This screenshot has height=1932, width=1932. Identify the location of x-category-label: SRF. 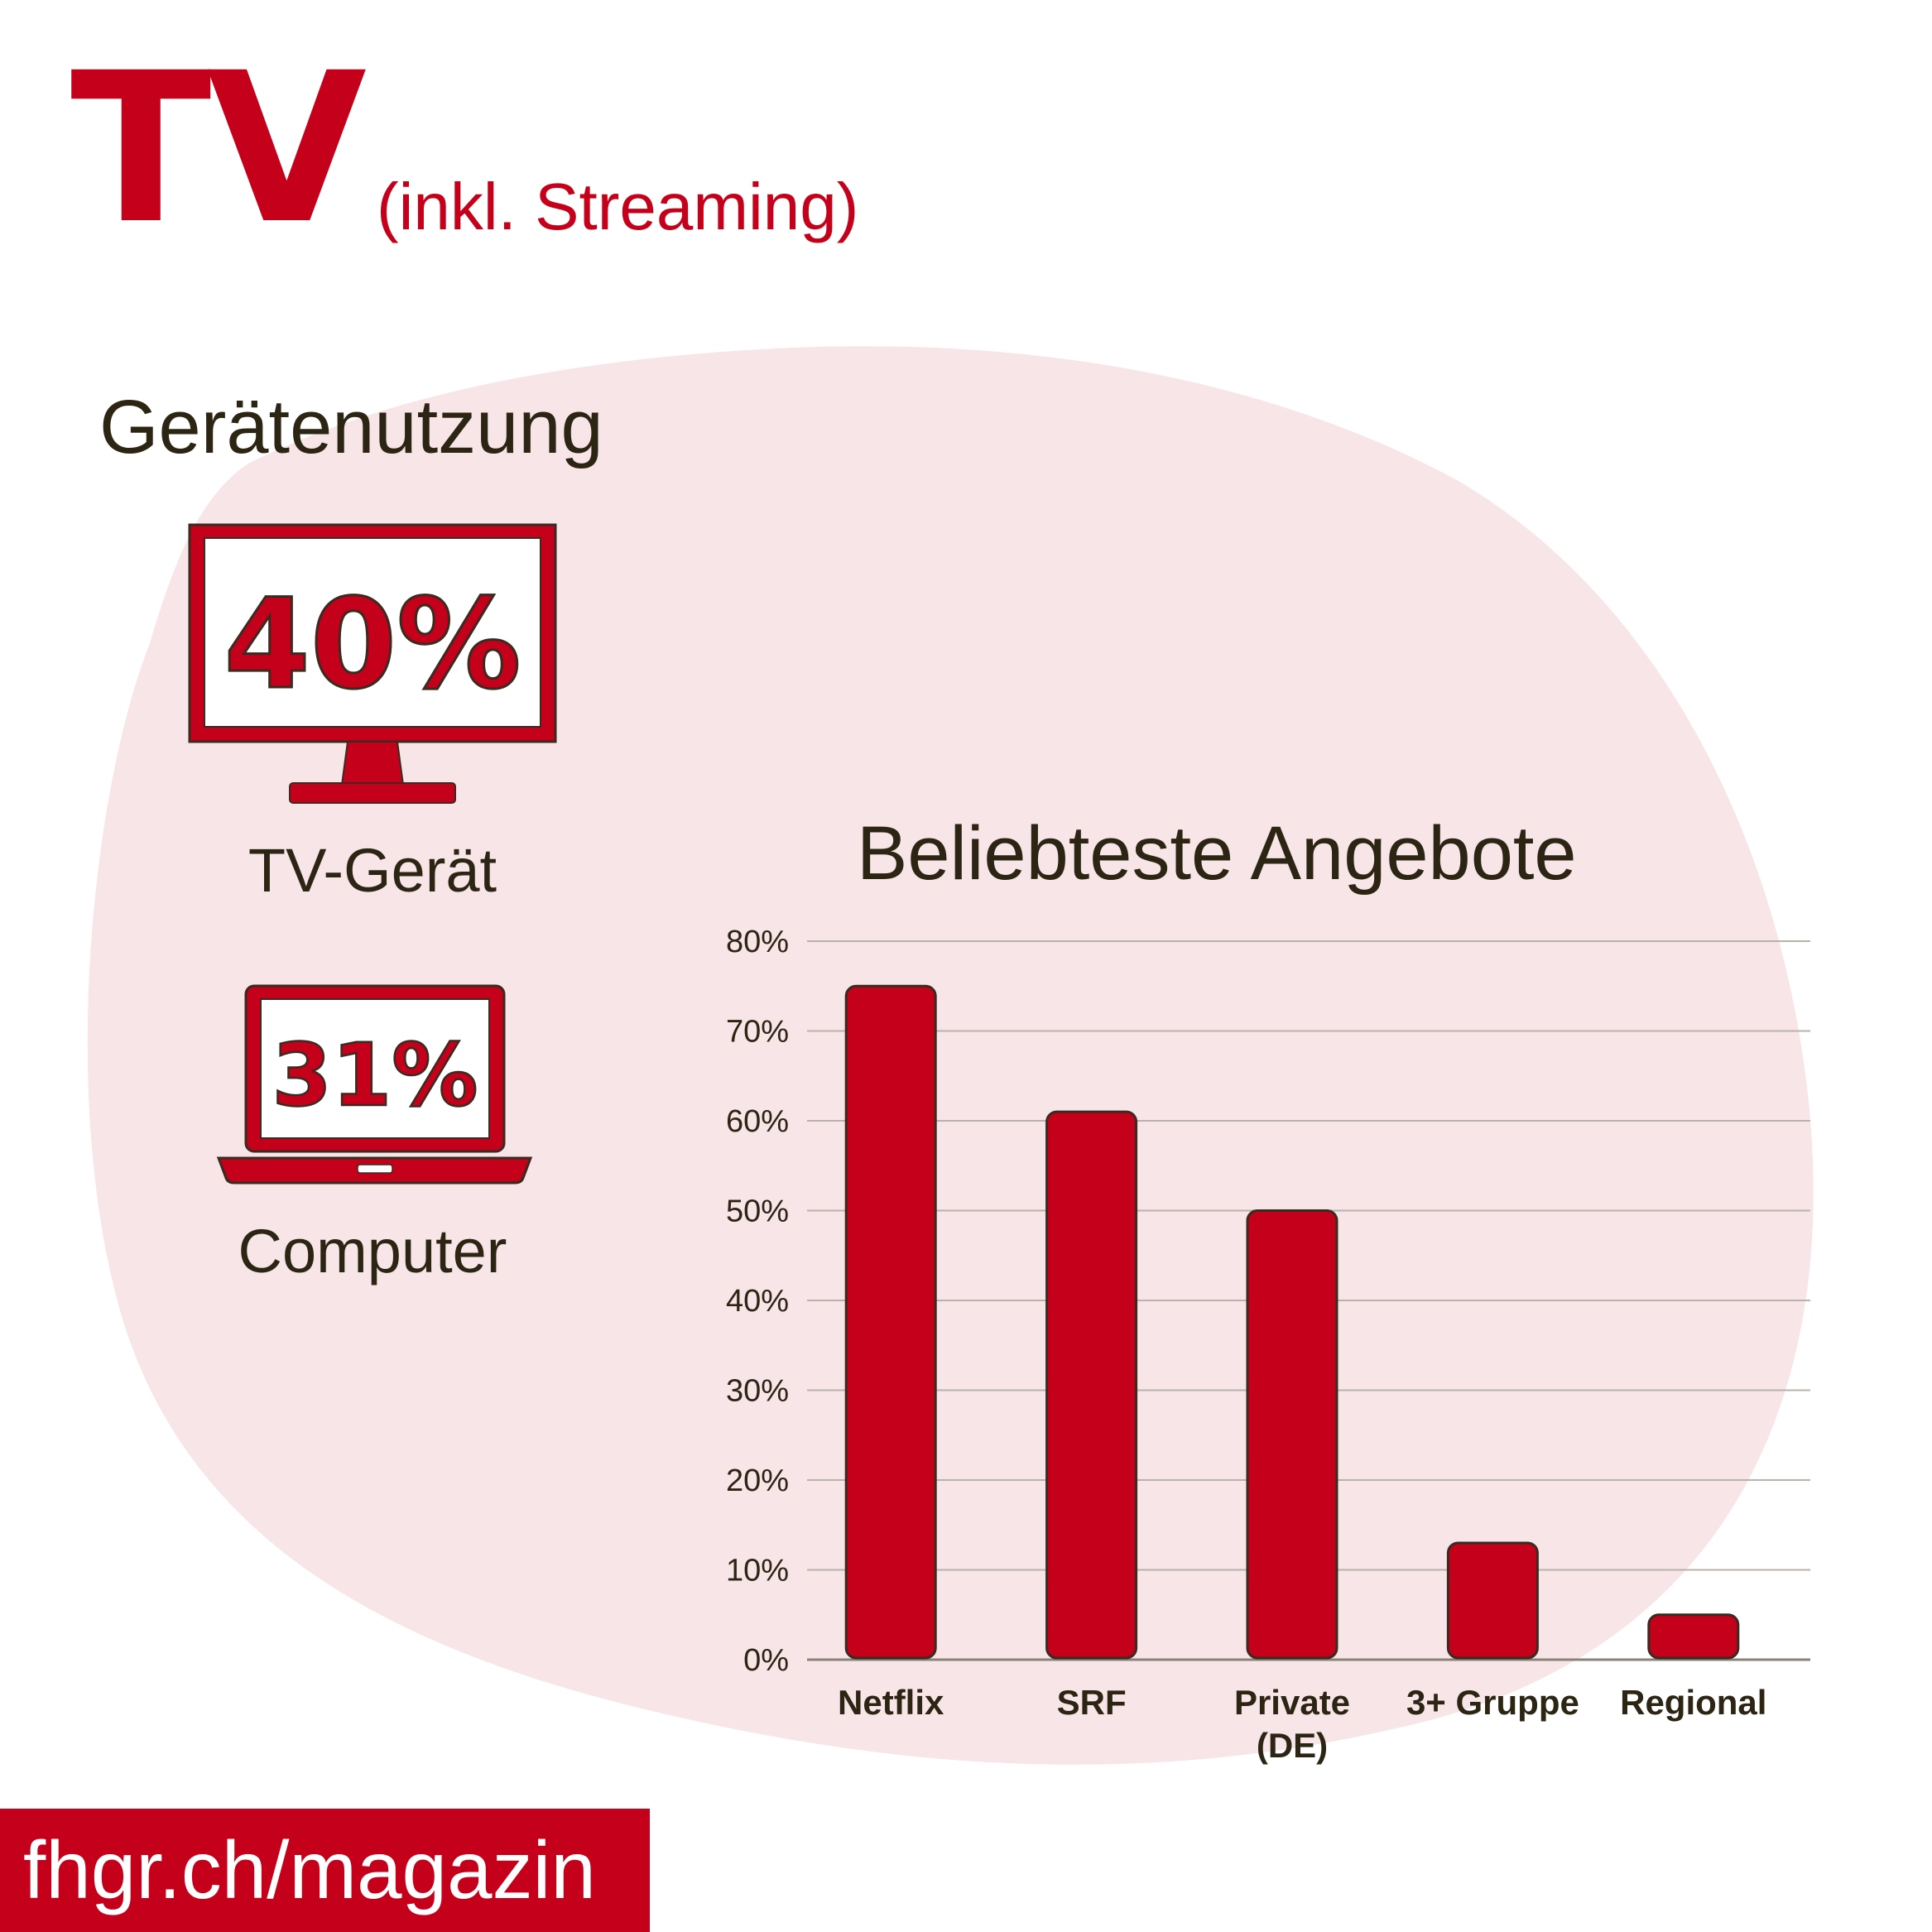
(1092, 1702).